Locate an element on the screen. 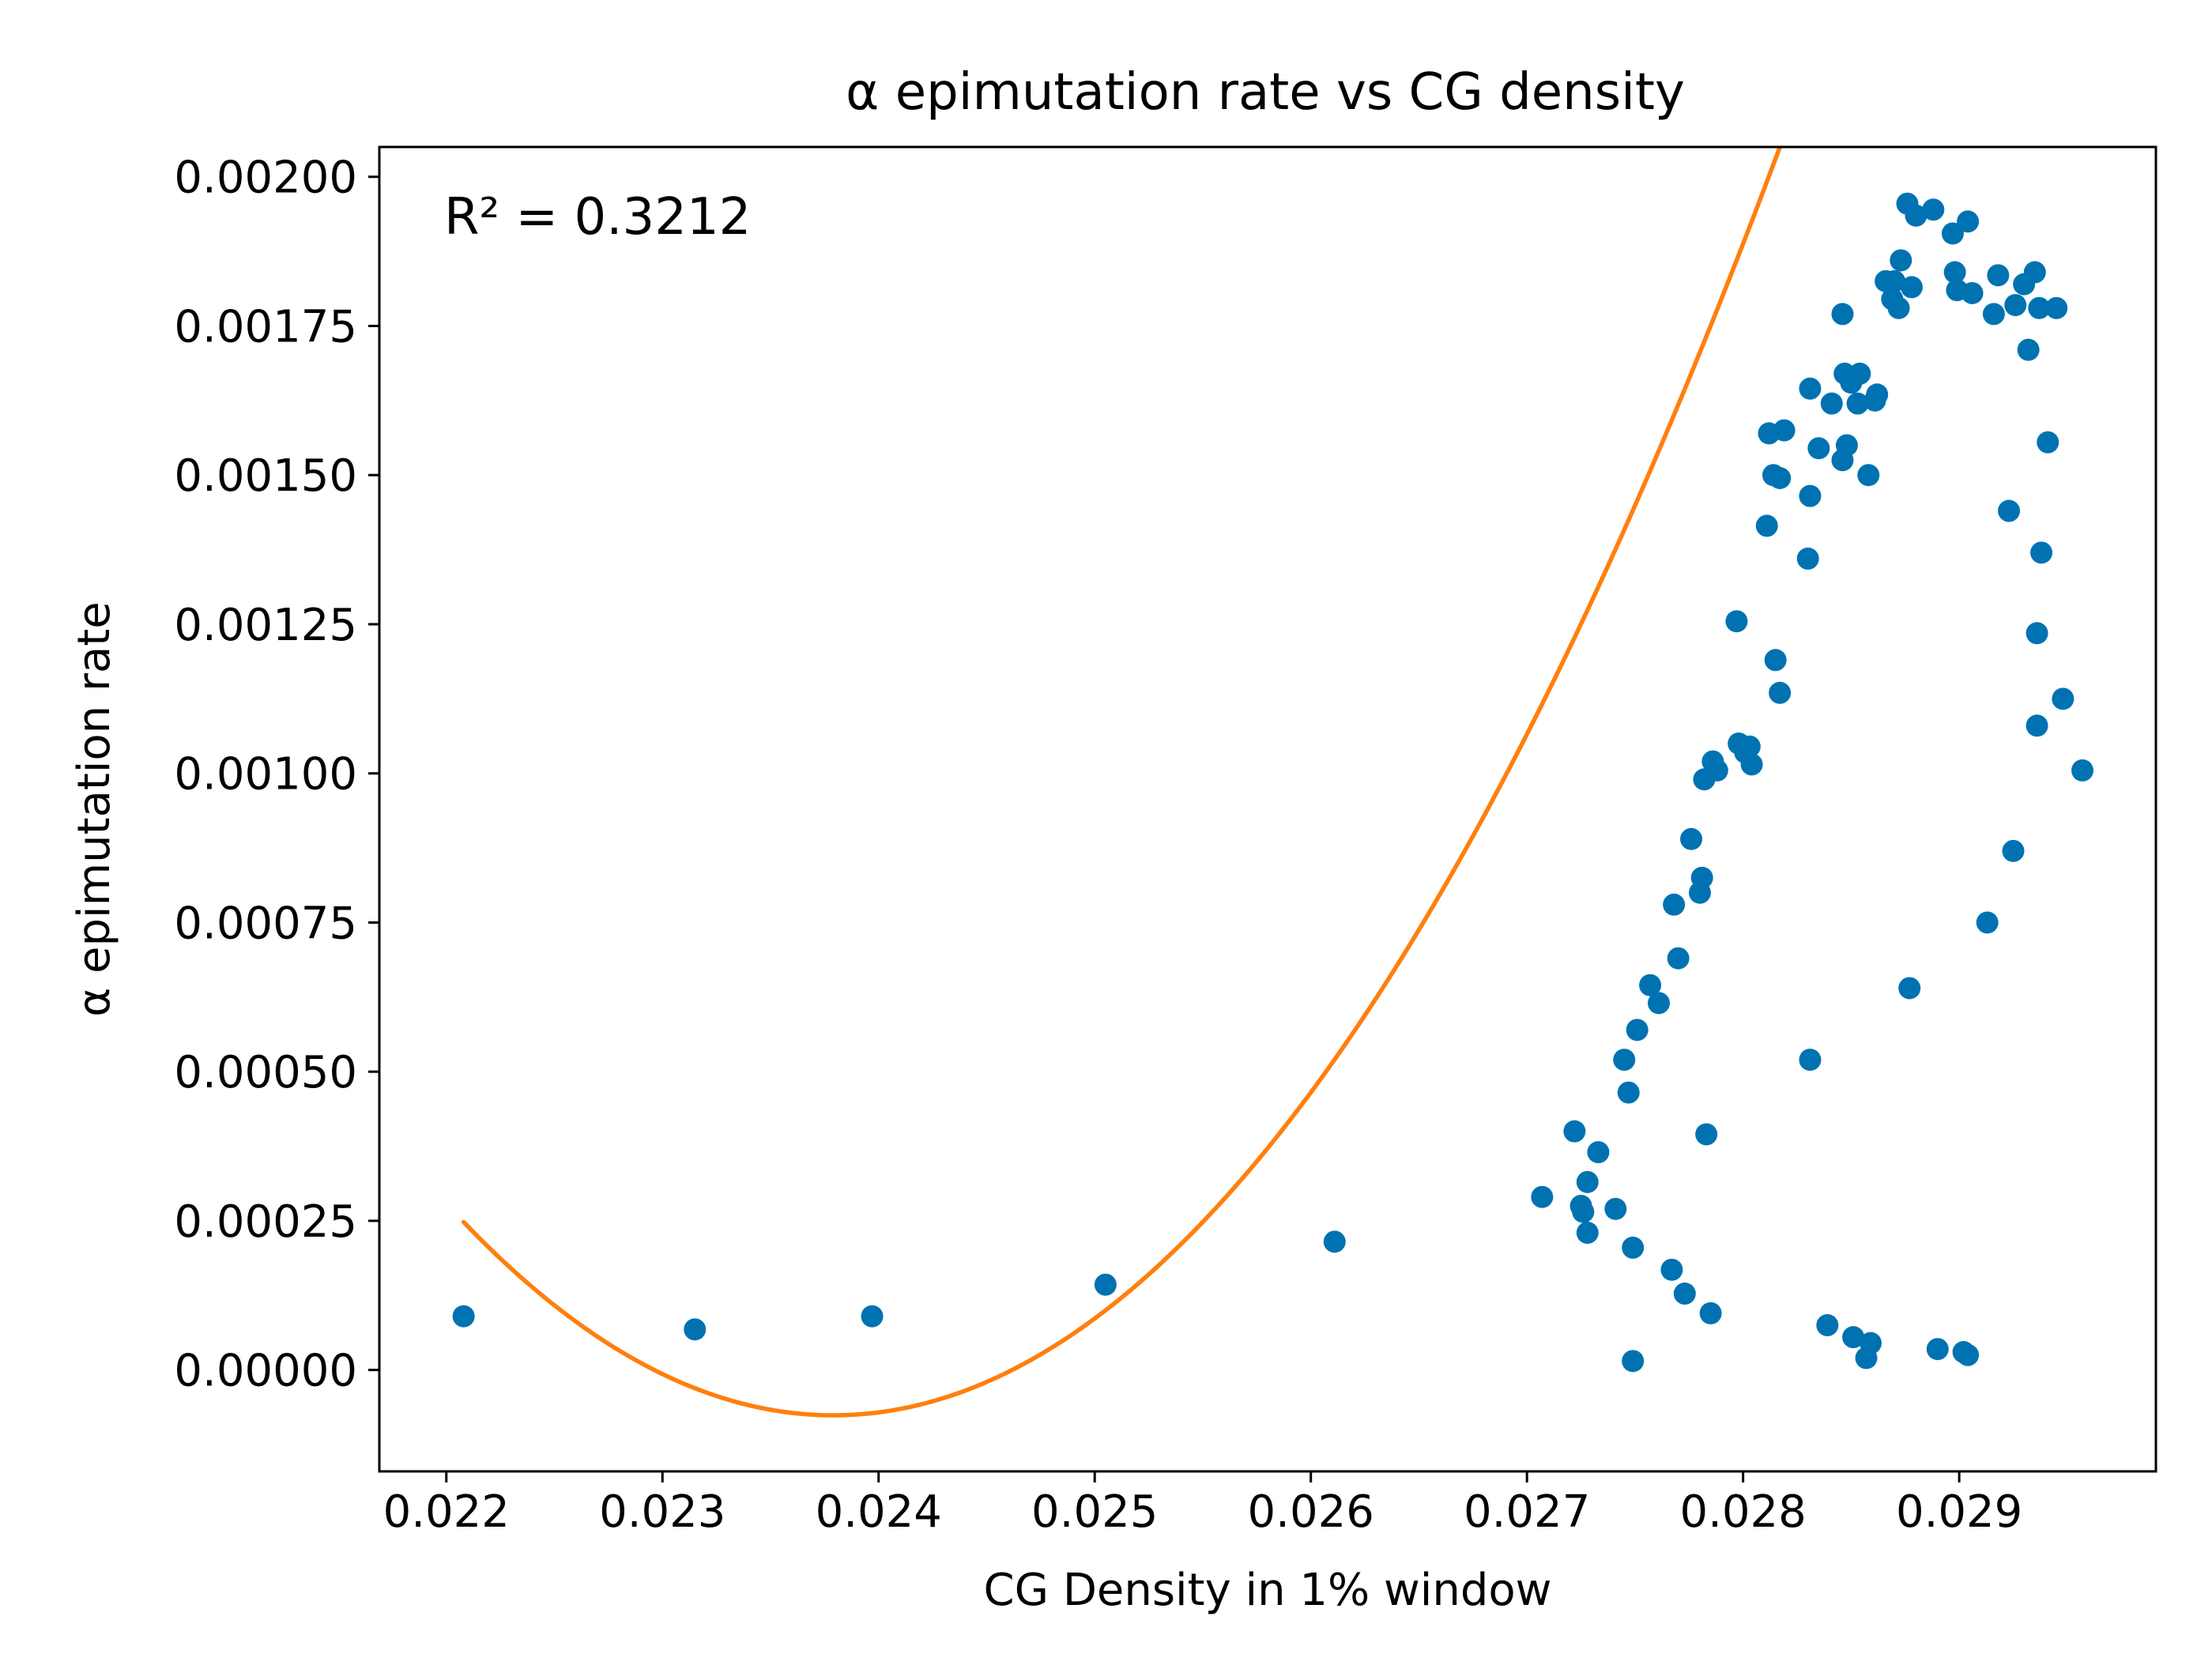 This screenshot has height=1680, width=2212. y-tick-label: 0.00150 is located at coordinates (265, 476).